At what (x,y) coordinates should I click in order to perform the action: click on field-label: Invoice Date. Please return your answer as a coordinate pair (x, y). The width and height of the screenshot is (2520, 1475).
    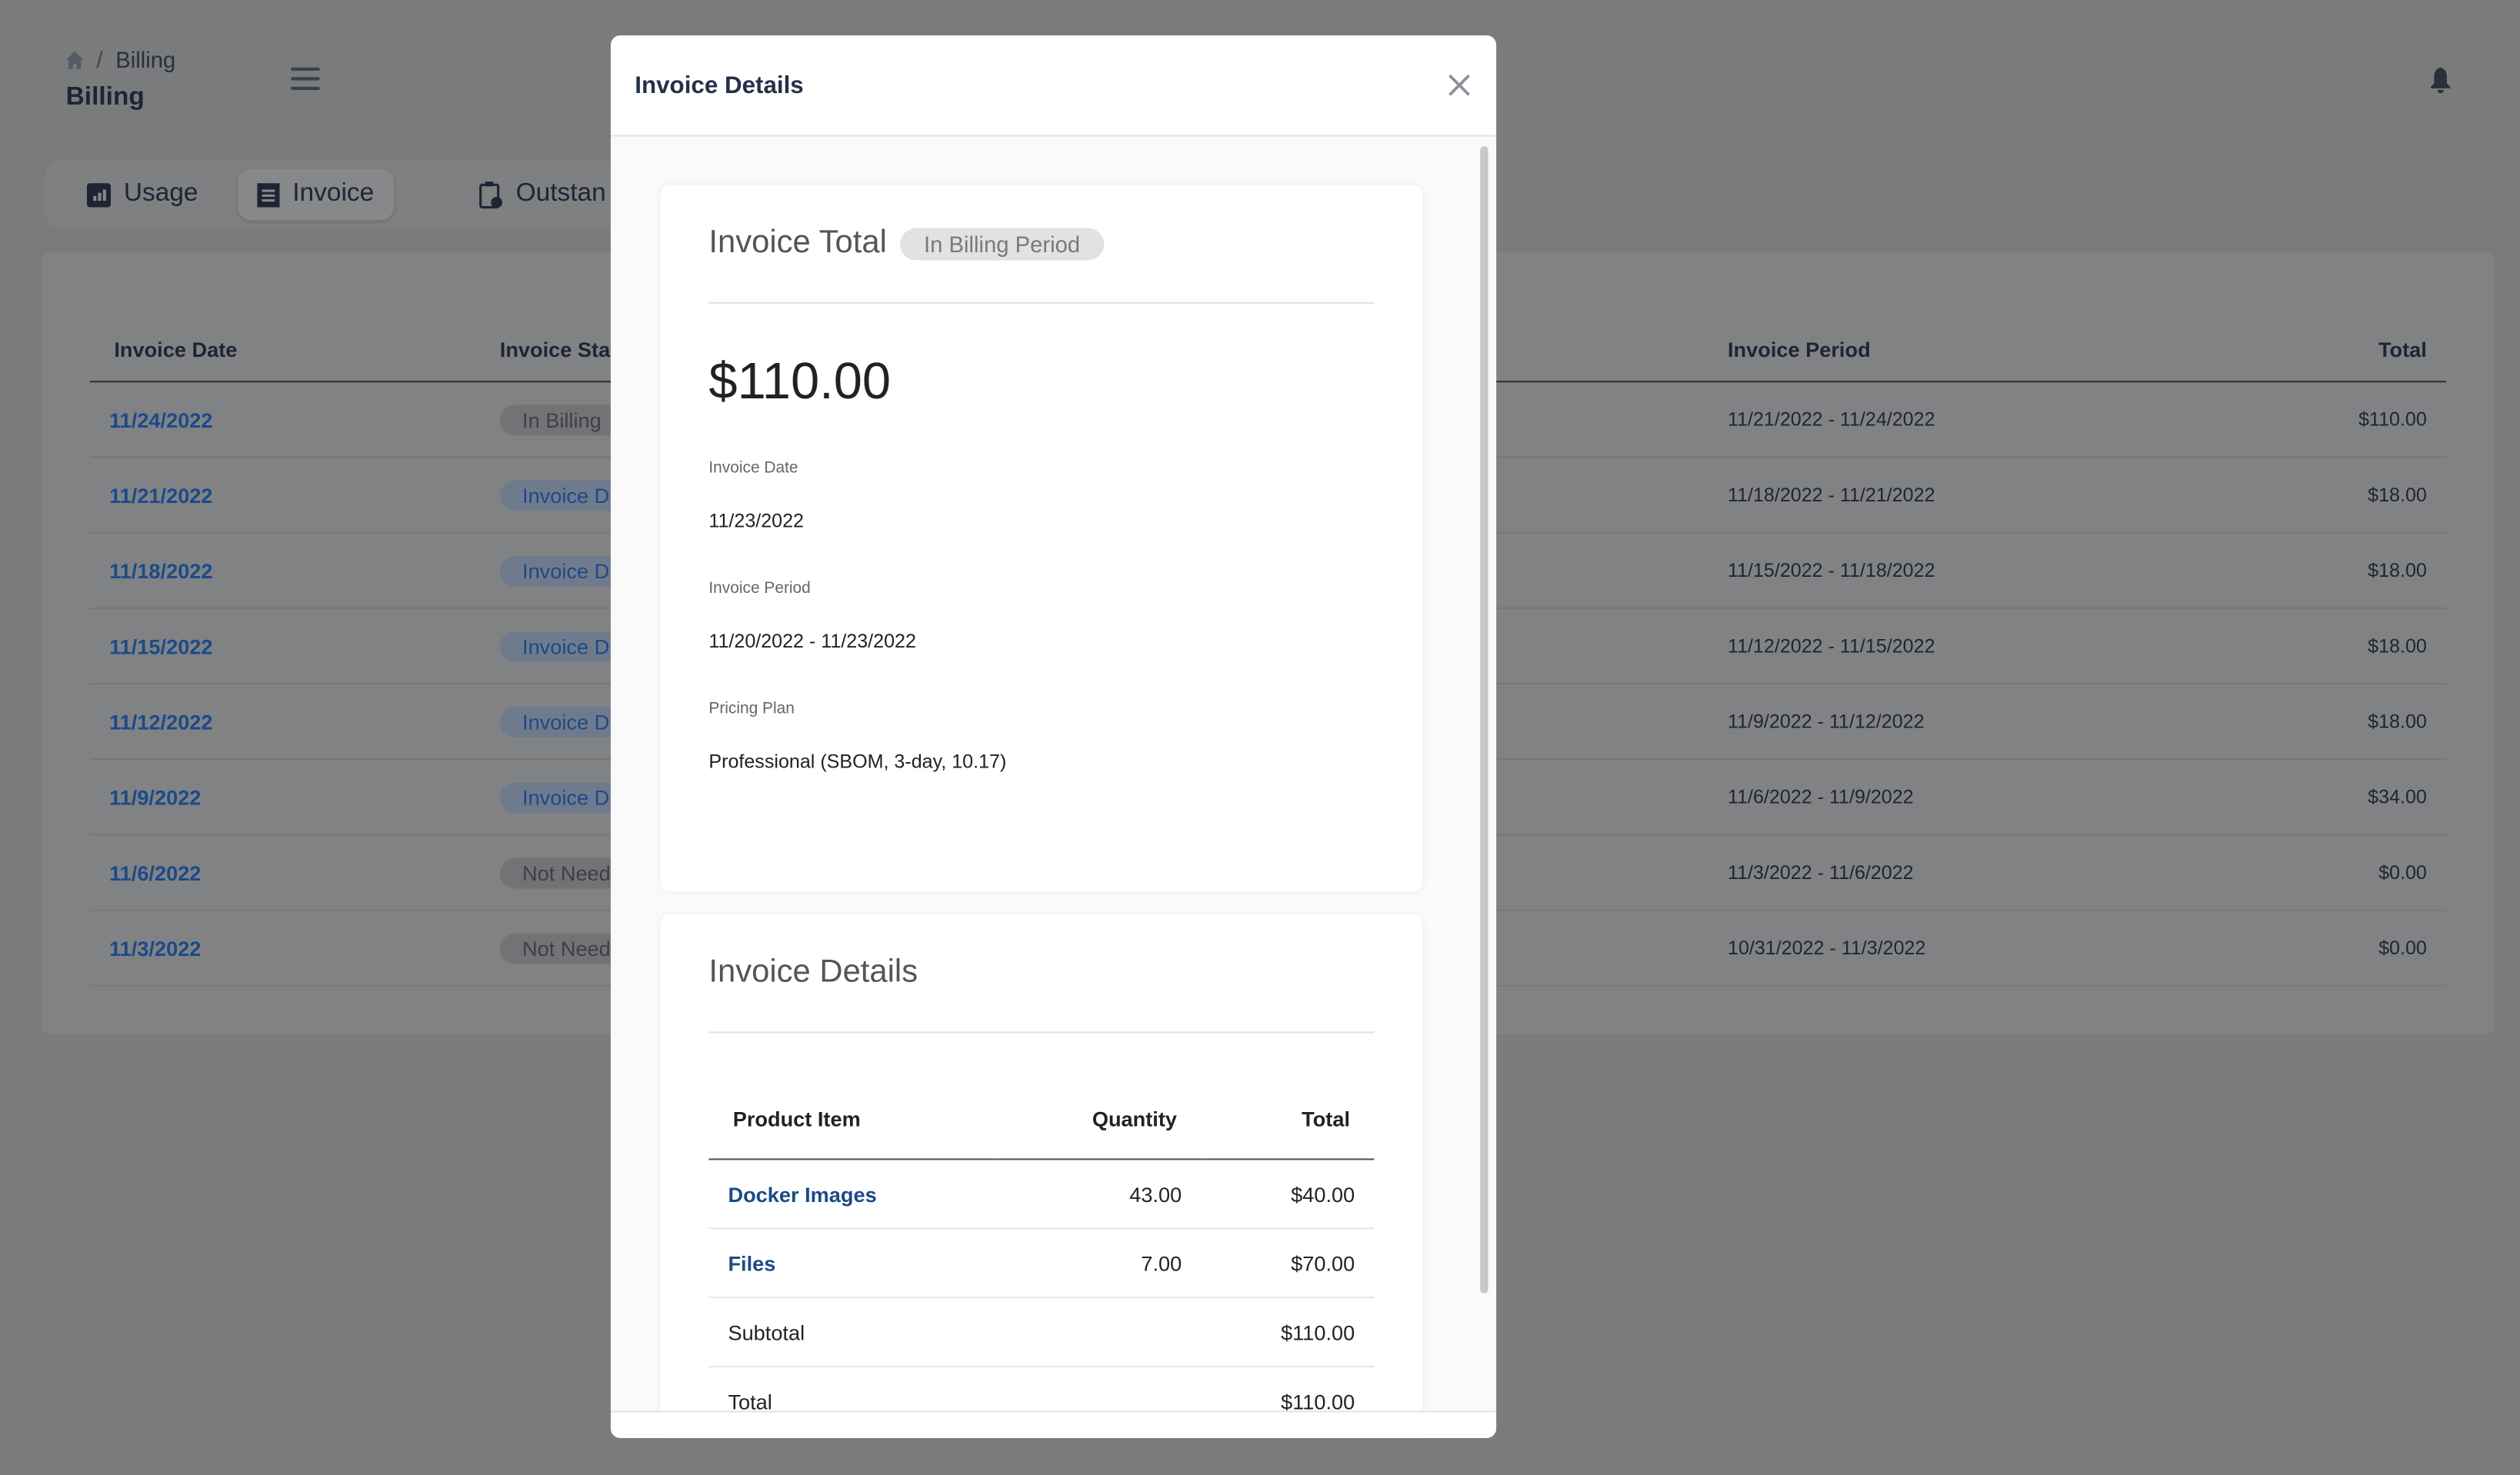
    Looking at the image, I should click on (753, 468).